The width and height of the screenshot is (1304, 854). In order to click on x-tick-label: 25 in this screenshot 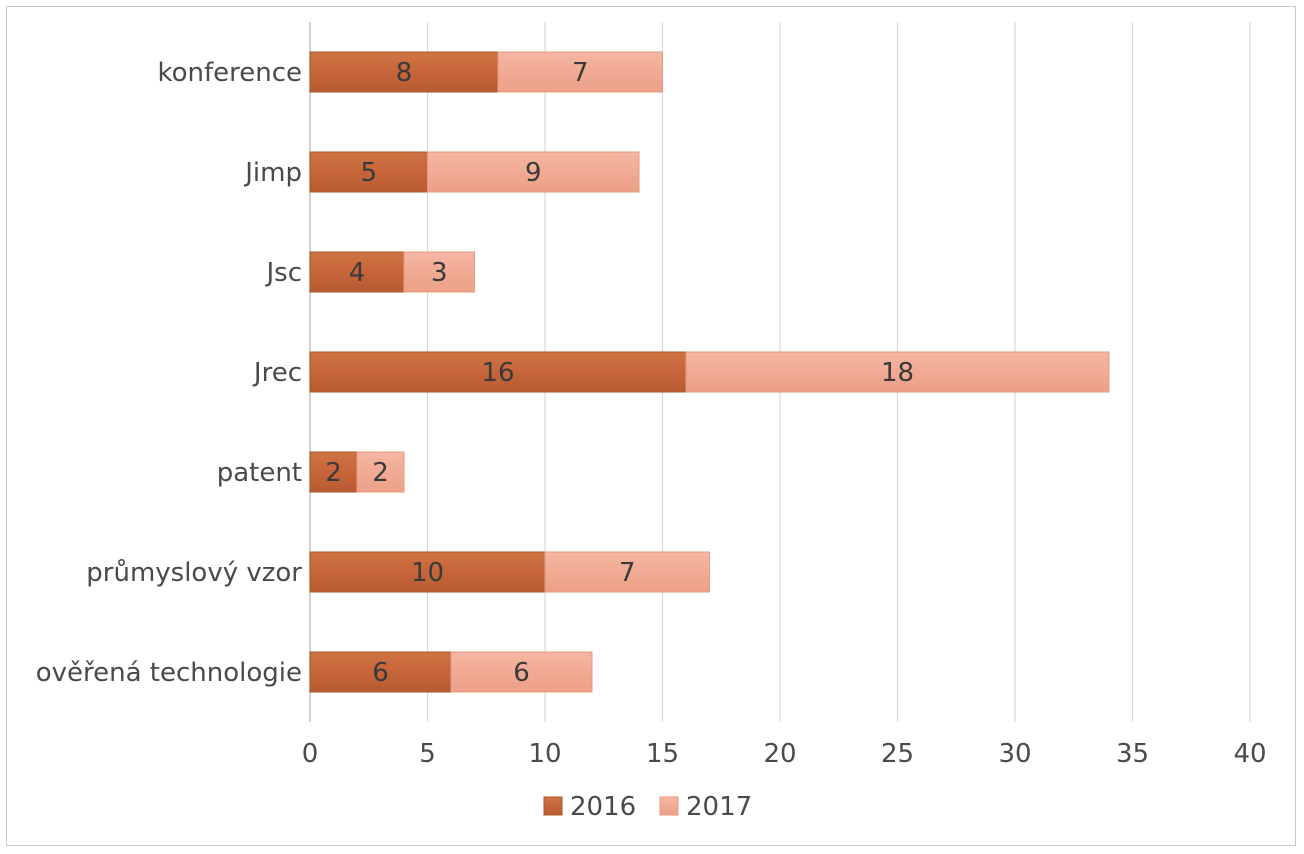, I will do `click(897, 754)`.